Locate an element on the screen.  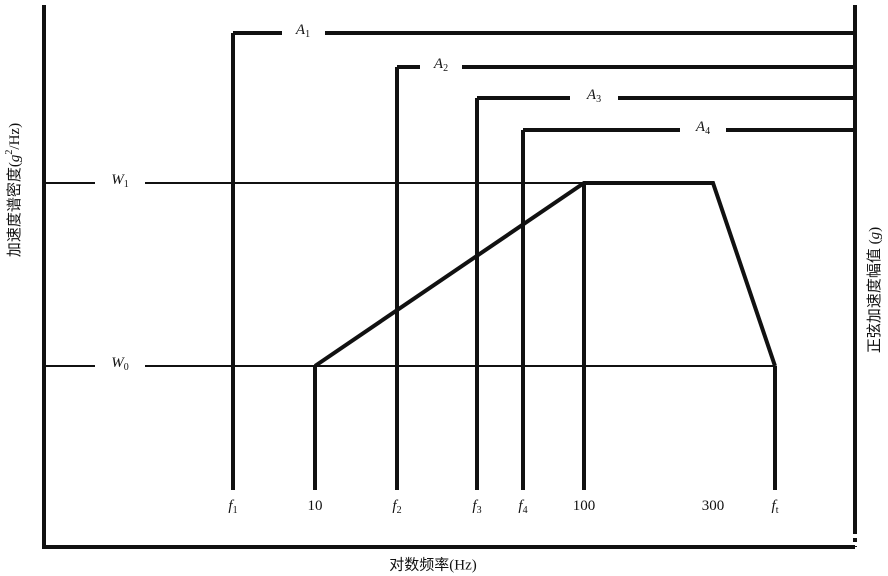
y-right-label: 正弦加速度幅值 (g) is located at coordinates (874, 290).